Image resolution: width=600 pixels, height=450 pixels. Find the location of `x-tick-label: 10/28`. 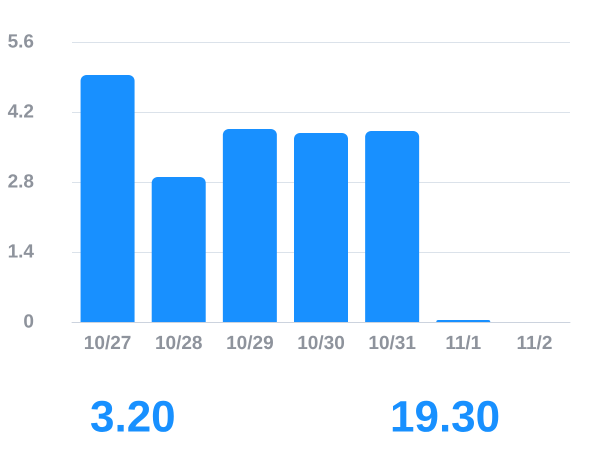

x-tick-label: 10/28 is located at coordinates (178, 343).